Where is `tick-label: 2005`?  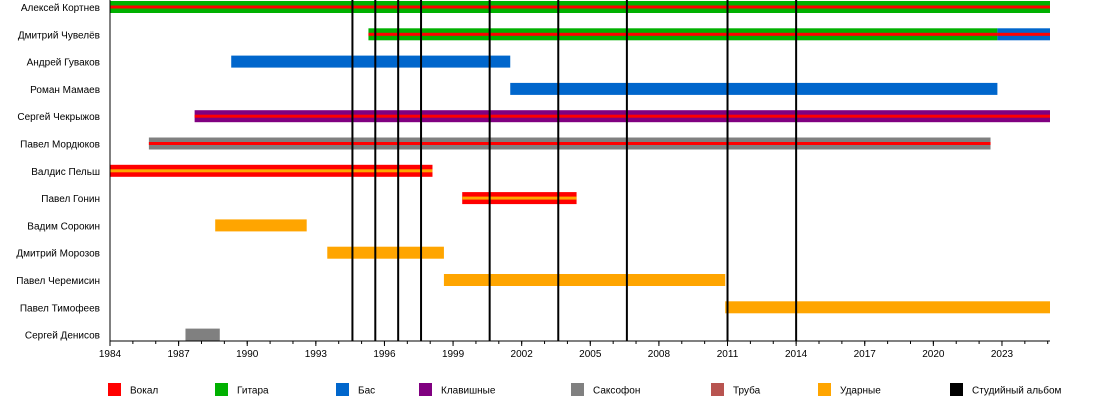 tick-label: 2005 is located at coordinates (590, 354).